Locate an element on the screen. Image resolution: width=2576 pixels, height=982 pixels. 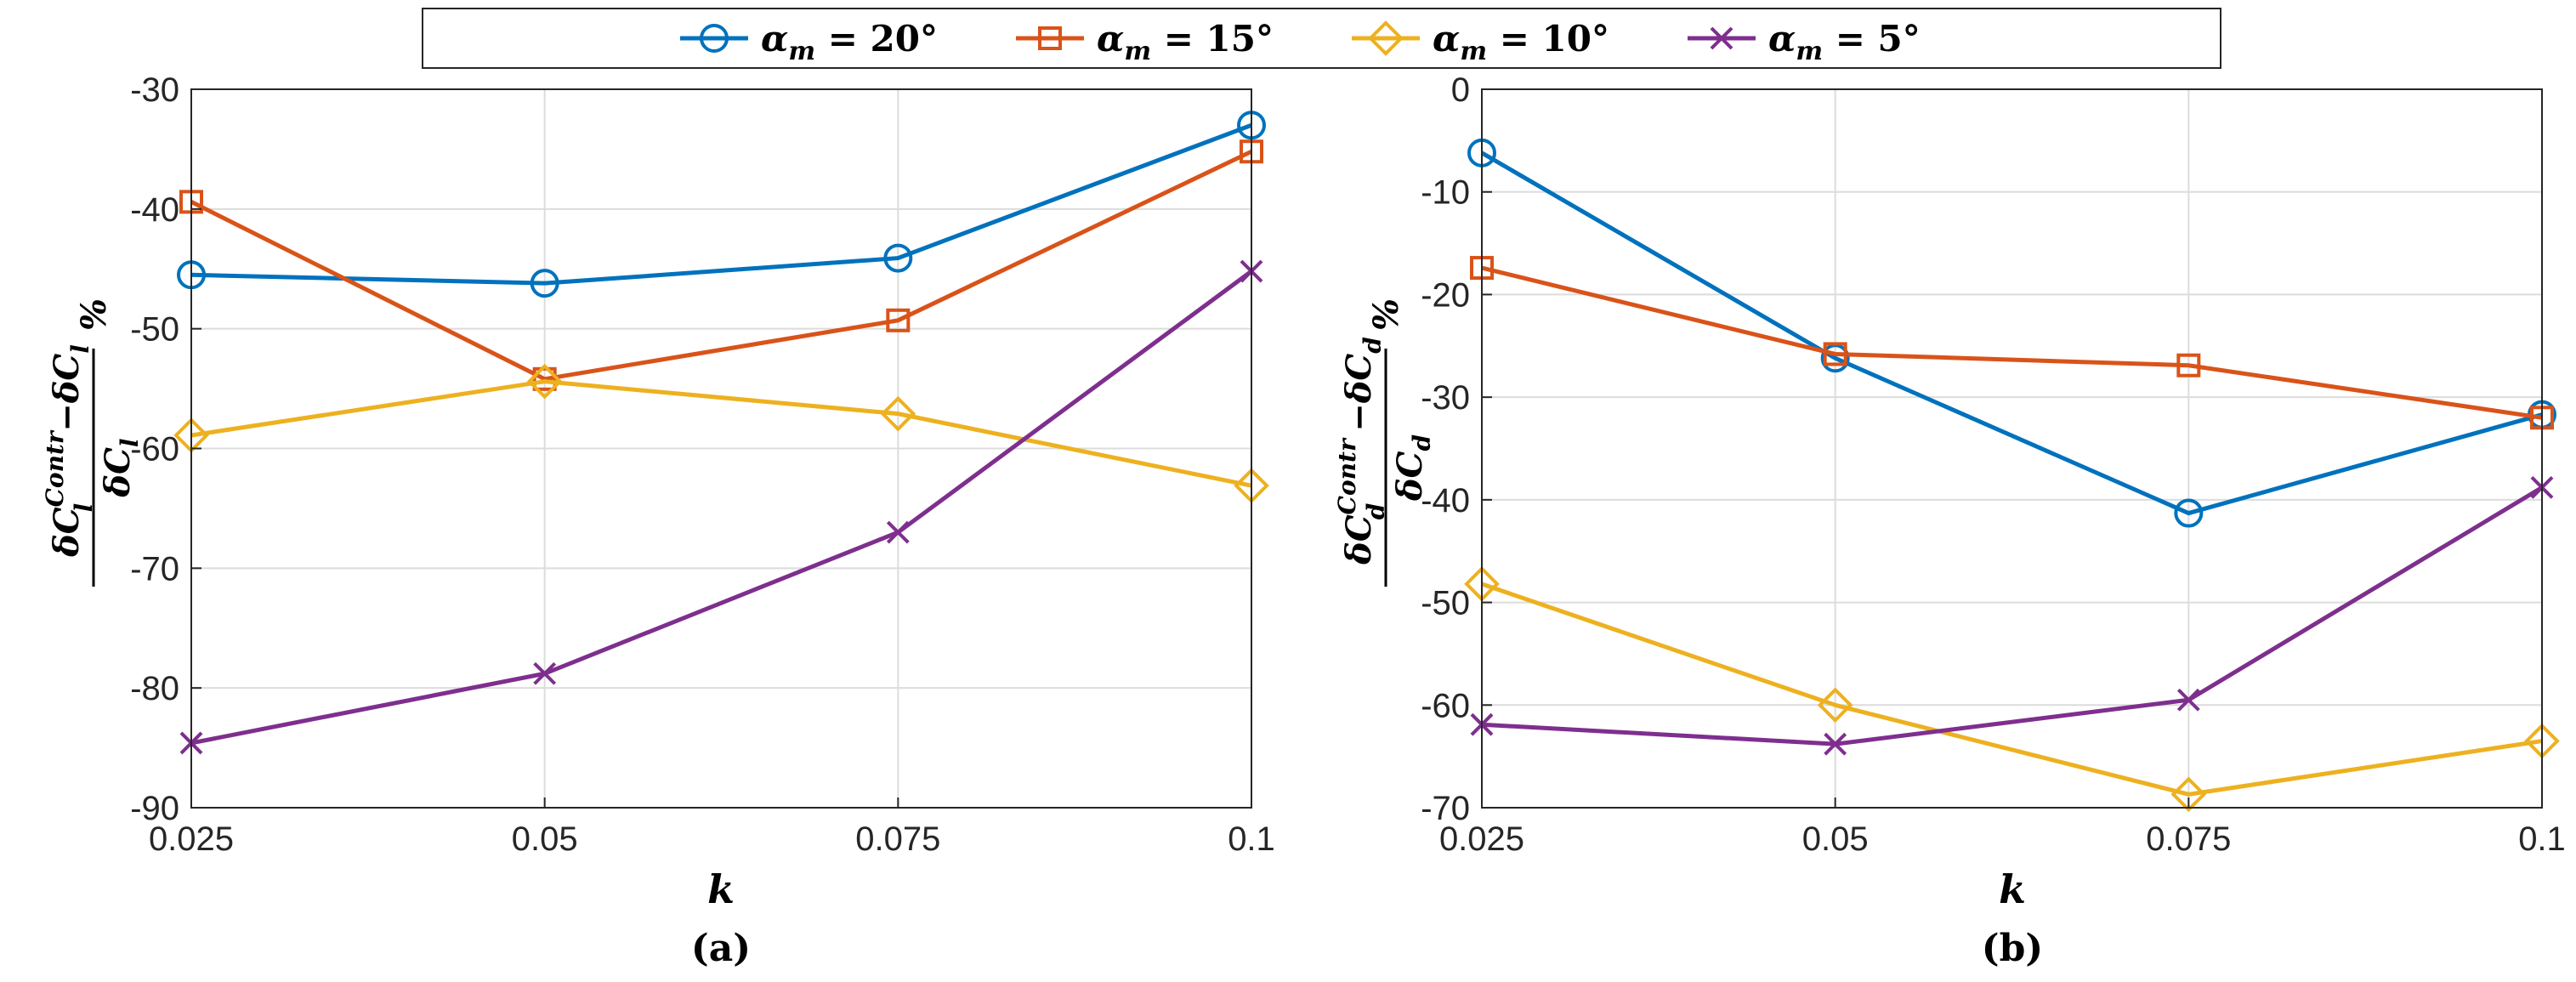
legend-label: αm = 20° is located at coordinates (850, 42).